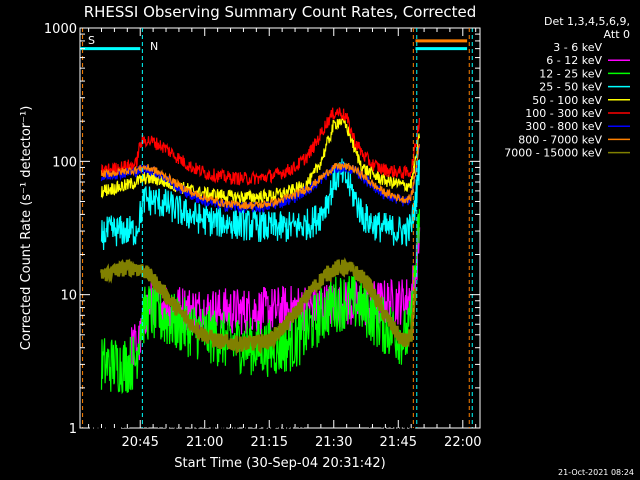 The image size is (640, 480). Describe the element at coordinates (462, 442) in the screenshot. I see `x-tick-label: 22:00` at that location.